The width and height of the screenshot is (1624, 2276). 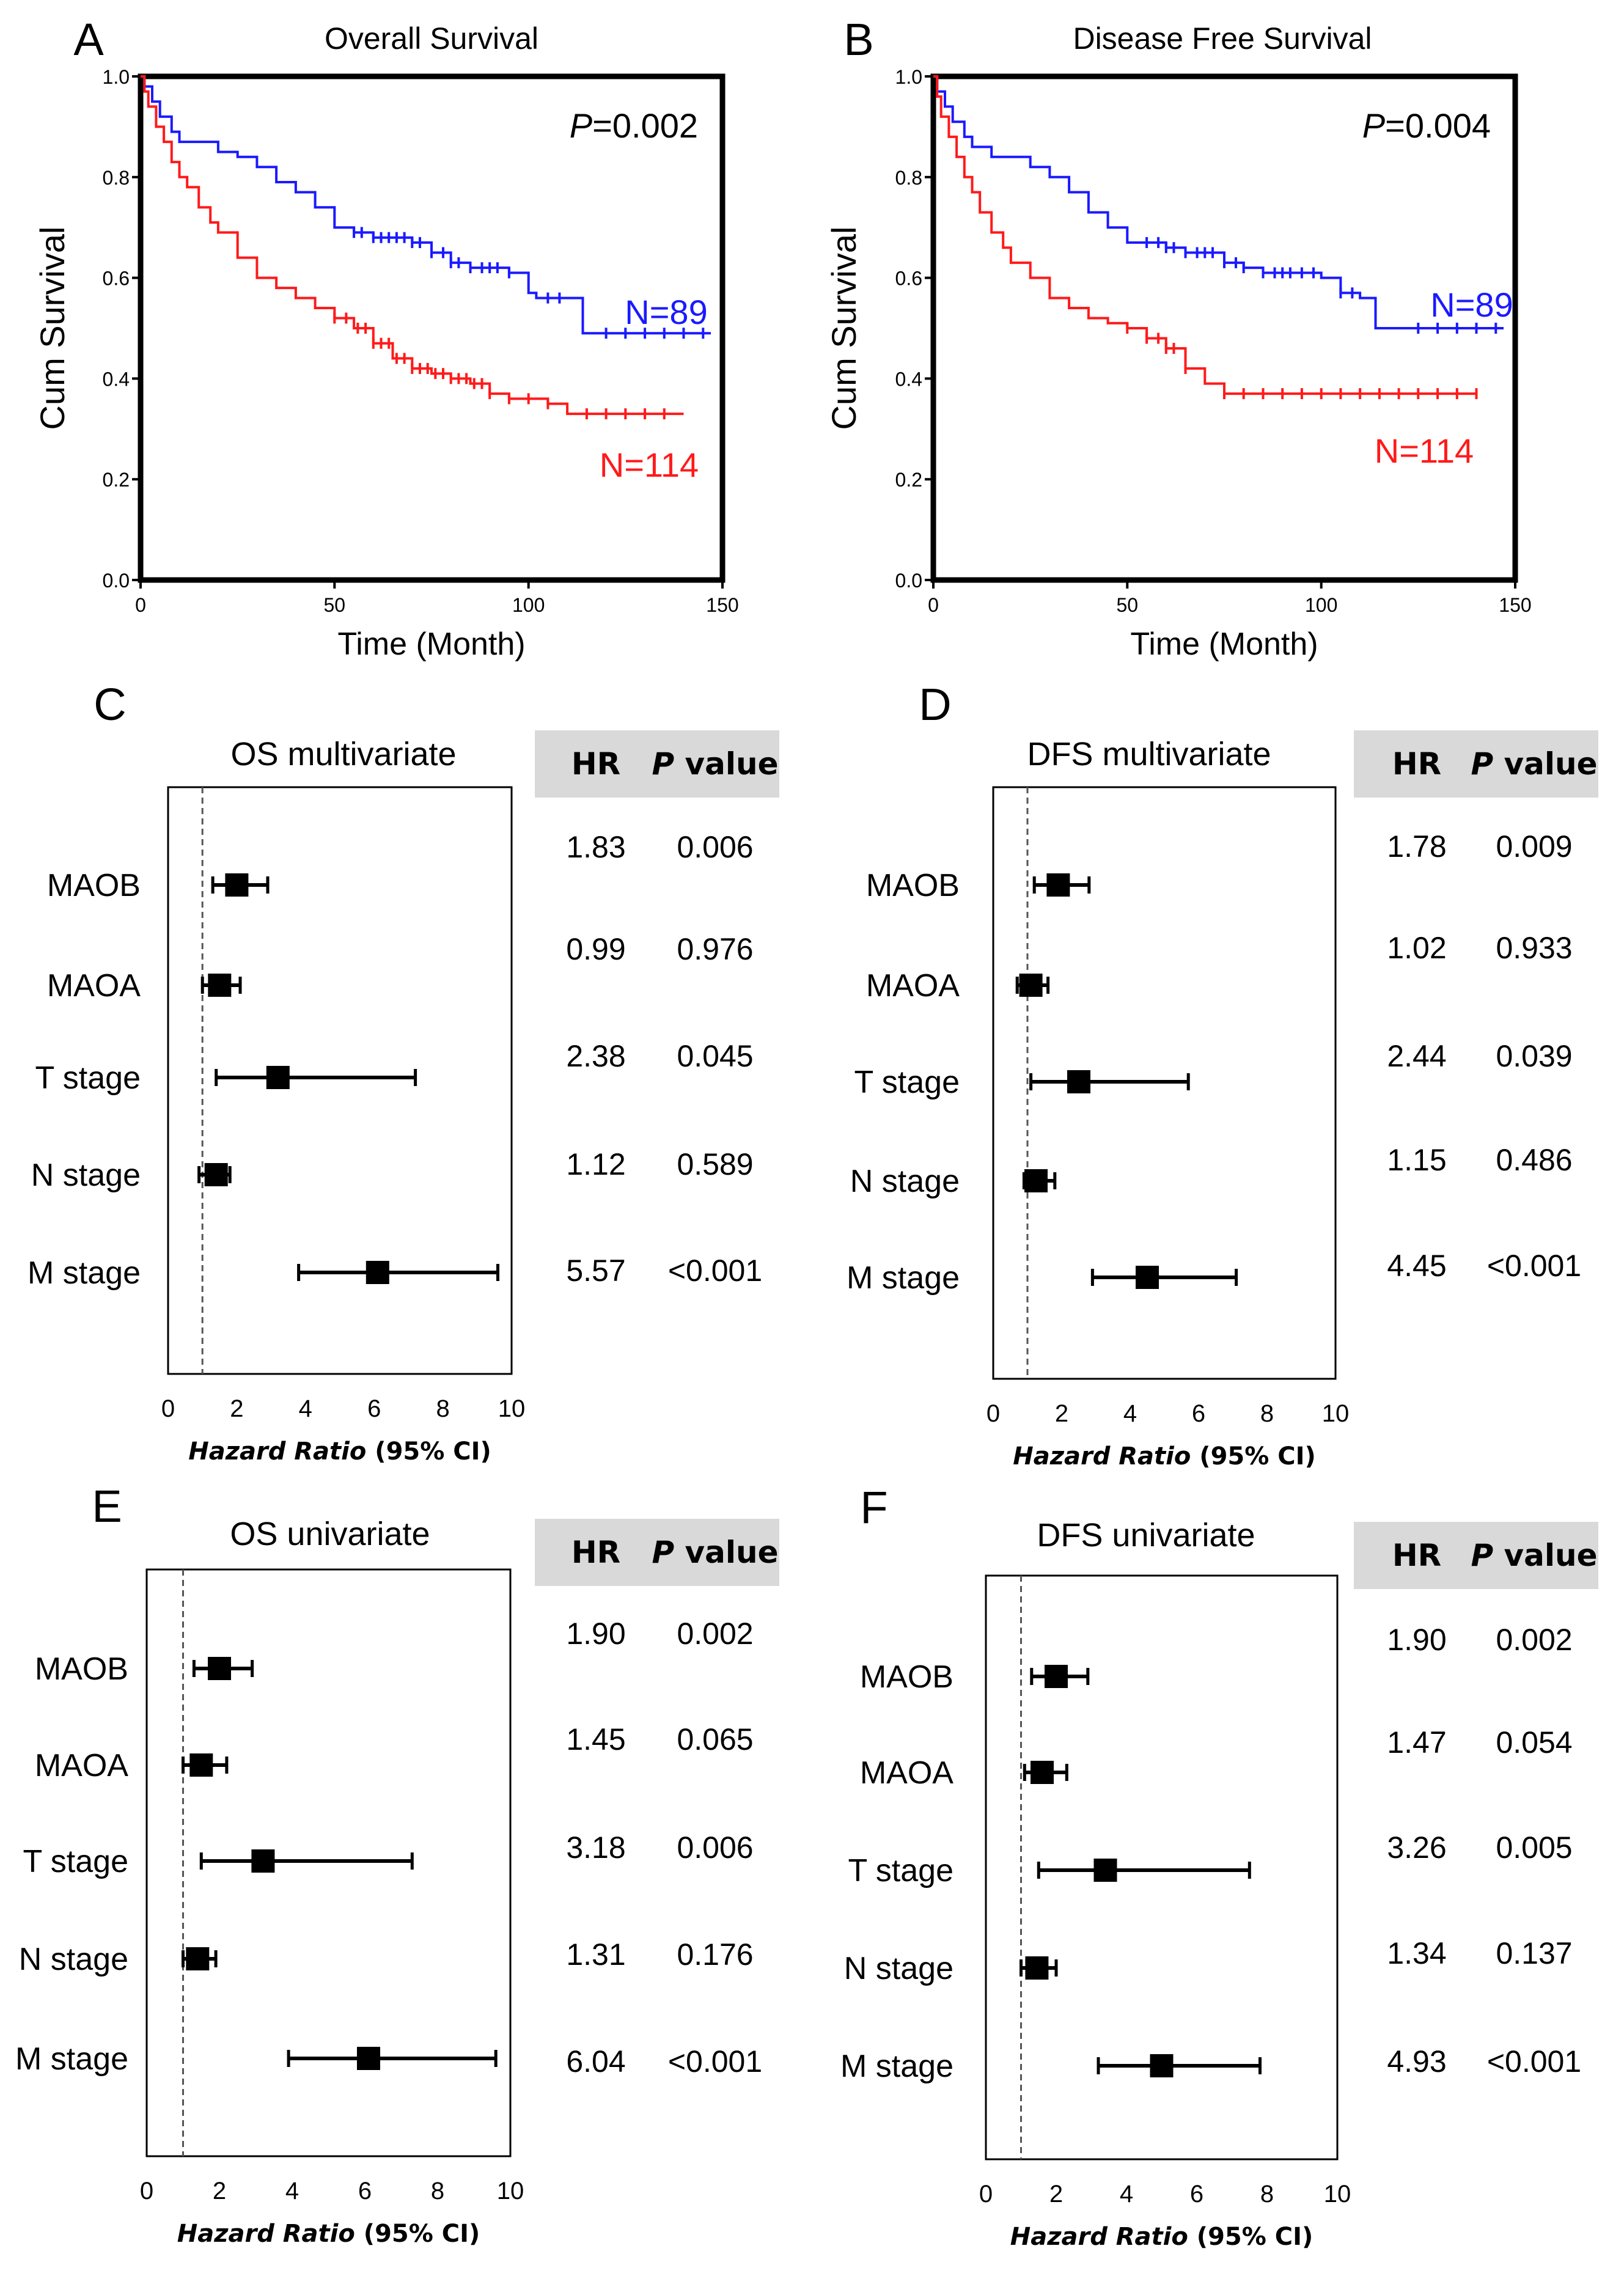 I want to click on panel-letter: D, so click(x=935, y=704).